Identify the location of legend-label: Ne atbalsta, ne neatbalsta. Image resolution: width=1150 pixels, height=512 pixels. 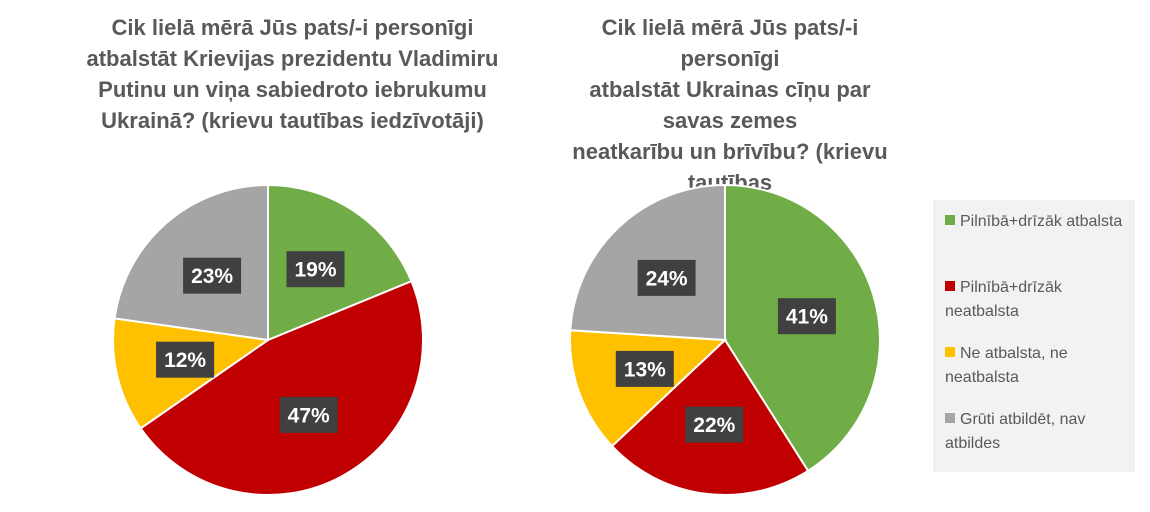
(1006, 365).